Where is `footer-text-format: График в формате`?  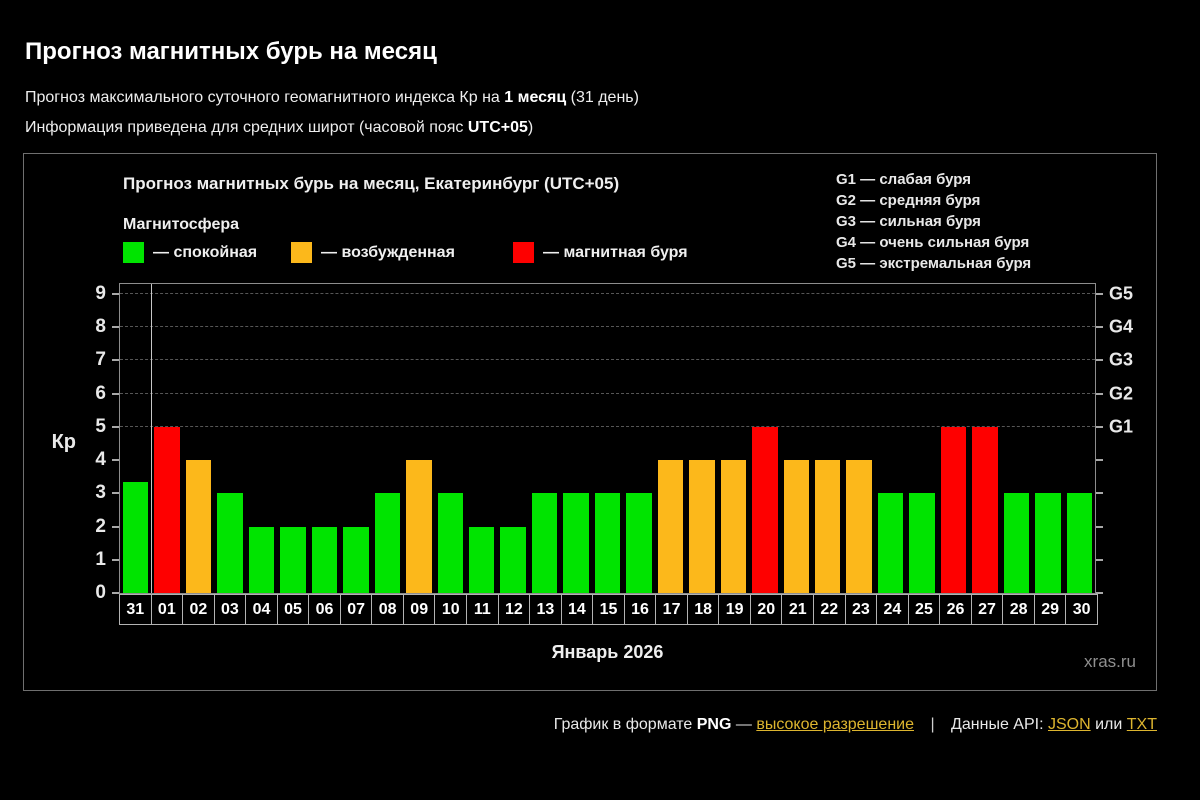
footer-text-format: График в формате is located at coordinates (623, 724).